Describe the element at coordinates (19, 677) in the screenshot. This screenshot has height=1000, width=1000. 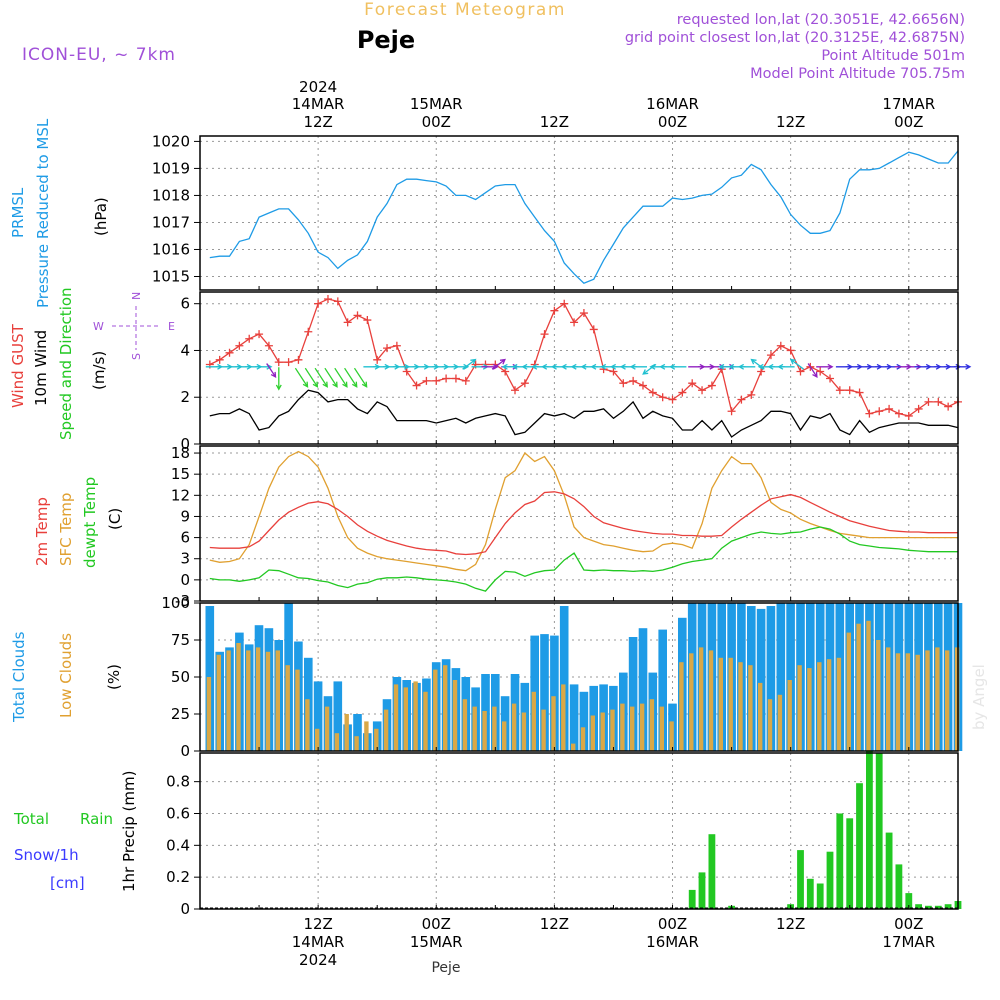
I see `total-clouds-label: Total Clouds` at that location.